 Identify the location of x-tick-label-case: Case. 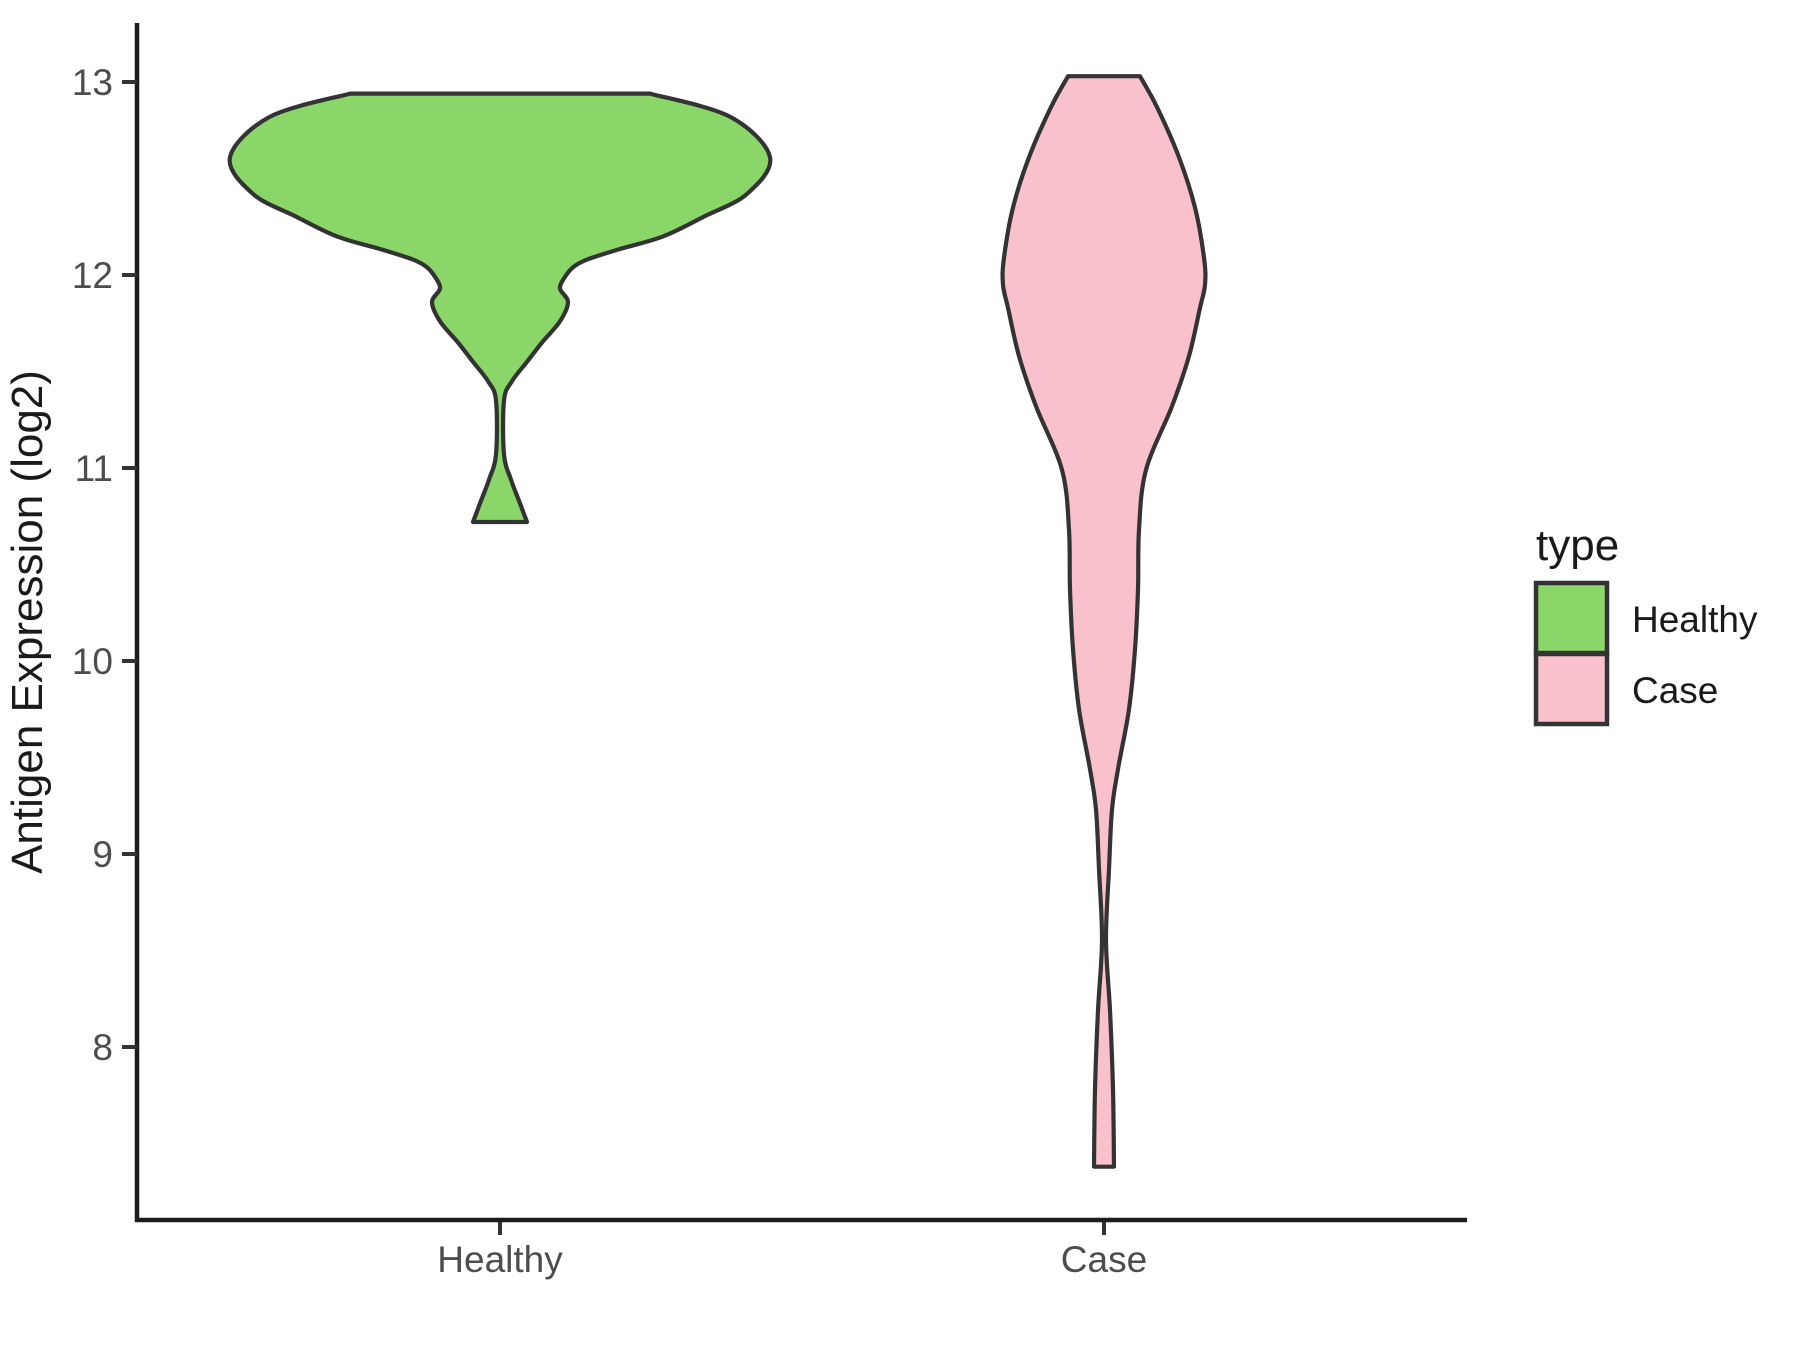
(1104, 1259).